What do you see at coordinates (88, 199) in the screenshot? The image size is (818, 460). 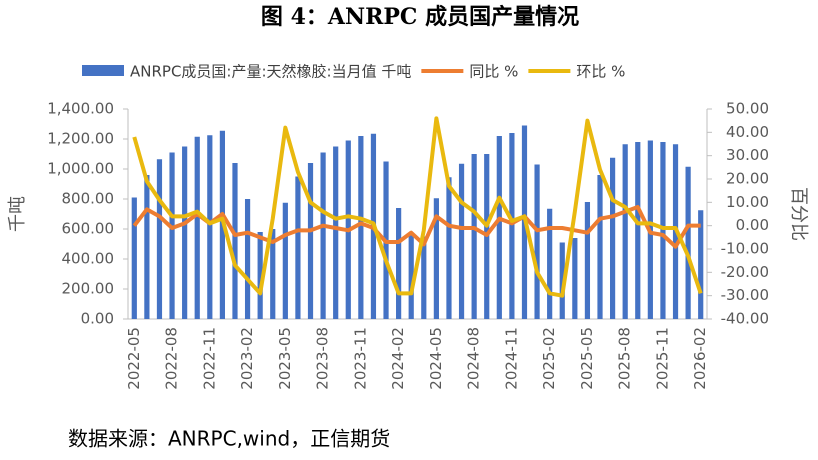 I see `y-tick-label: 800.00` at bounding box center [88, 199].